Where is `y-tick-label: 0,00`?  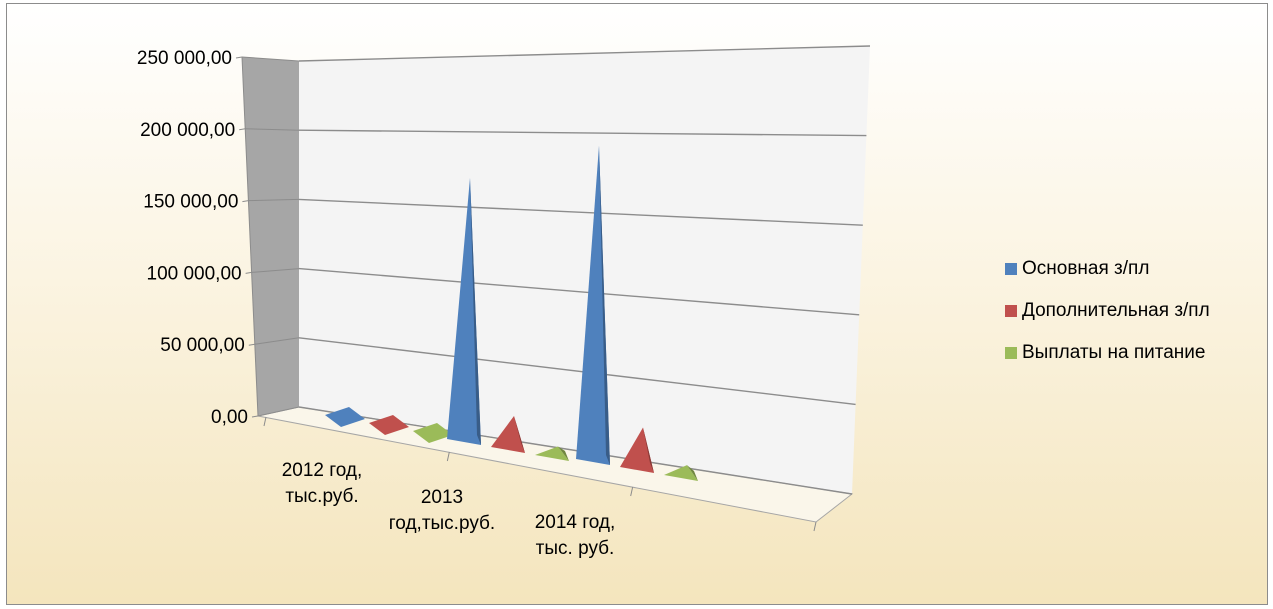
y-tick-label: 0,00 is located at coordinates (229, 417).